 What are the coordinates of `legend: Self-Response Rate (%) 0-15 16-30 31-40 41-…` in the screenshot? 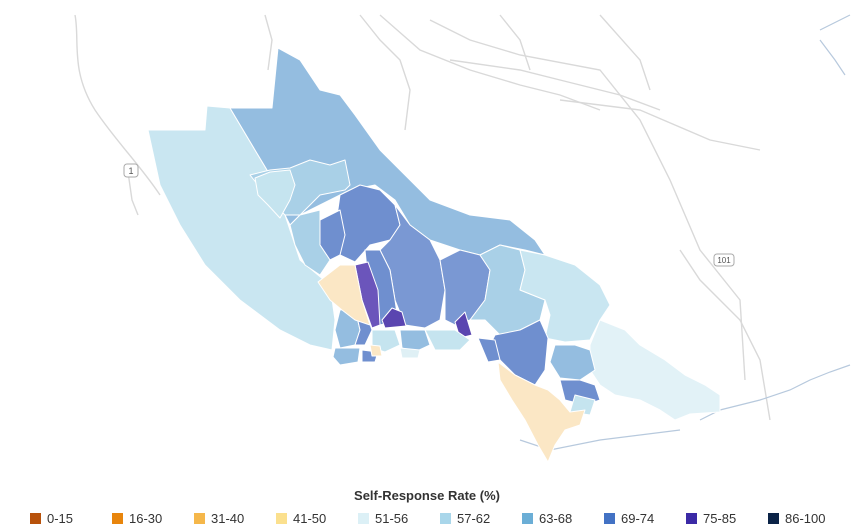 It's located at (427, 509).